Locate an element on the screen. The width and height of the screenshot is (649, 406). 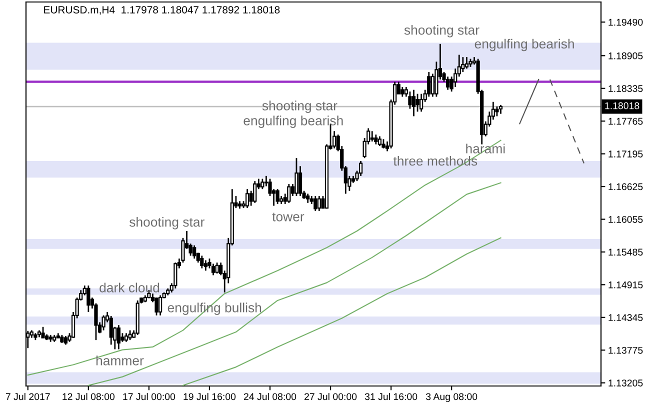
y-tick-label: 1.17765 is located at coordinates (625, 121).